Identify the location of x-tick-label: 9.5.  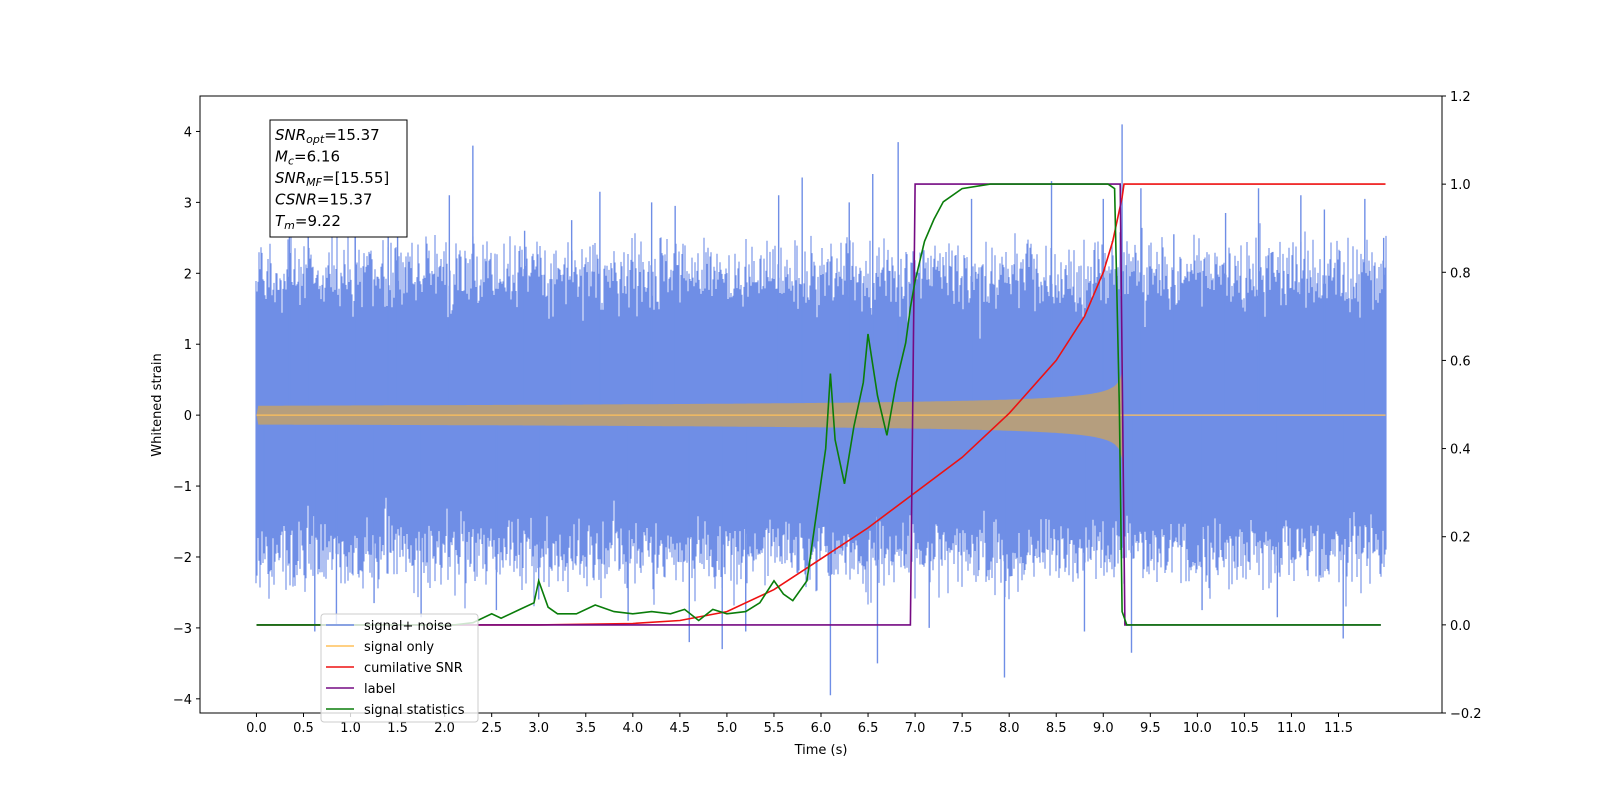
(1150, 728).